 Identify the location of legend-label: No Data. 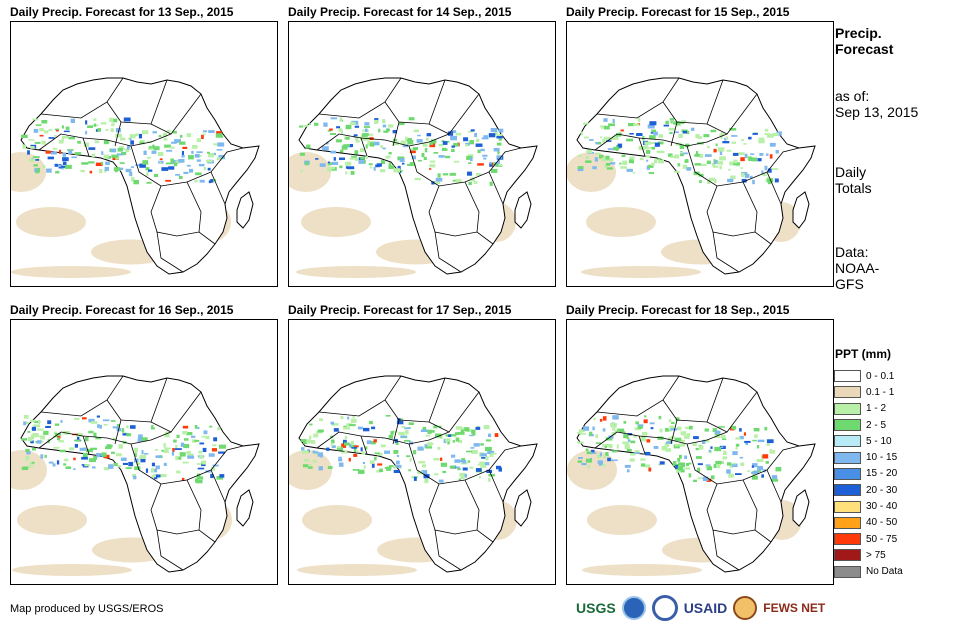
(884, 572).